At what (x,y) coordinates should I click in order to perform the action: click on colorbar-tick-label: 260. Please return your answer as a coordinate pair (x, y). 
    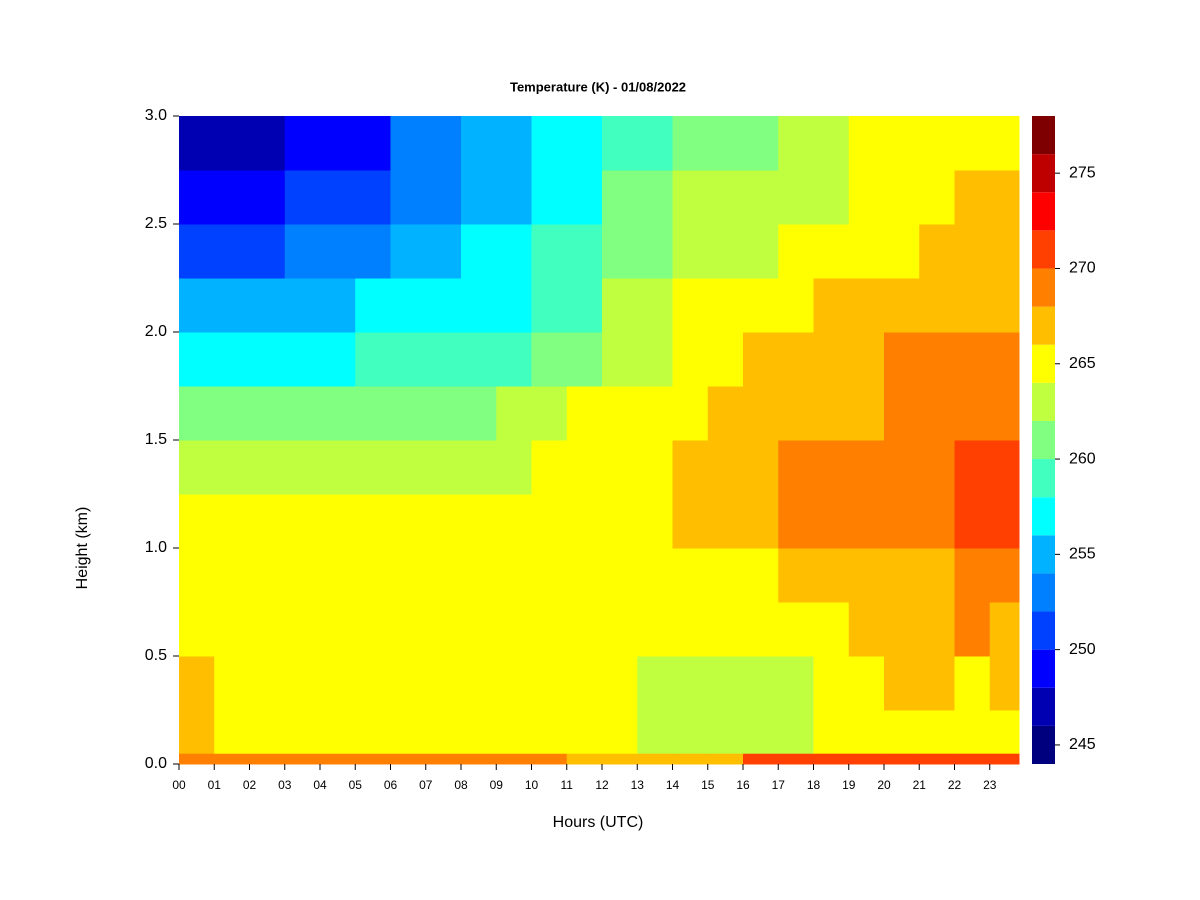
    Looking at the image, I should click on (1082, 458).